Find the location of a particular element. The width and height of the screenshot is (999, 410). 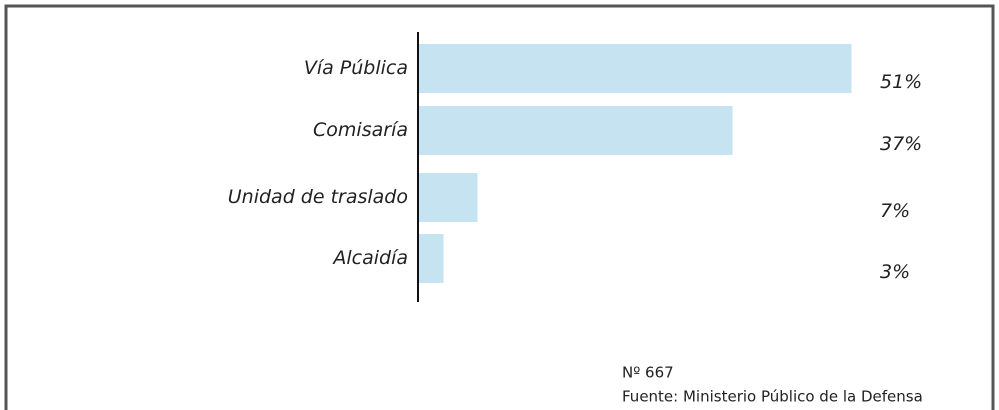

source: Fuente: Ministerio Público de la Defensa is located at coordinates (772, 397).